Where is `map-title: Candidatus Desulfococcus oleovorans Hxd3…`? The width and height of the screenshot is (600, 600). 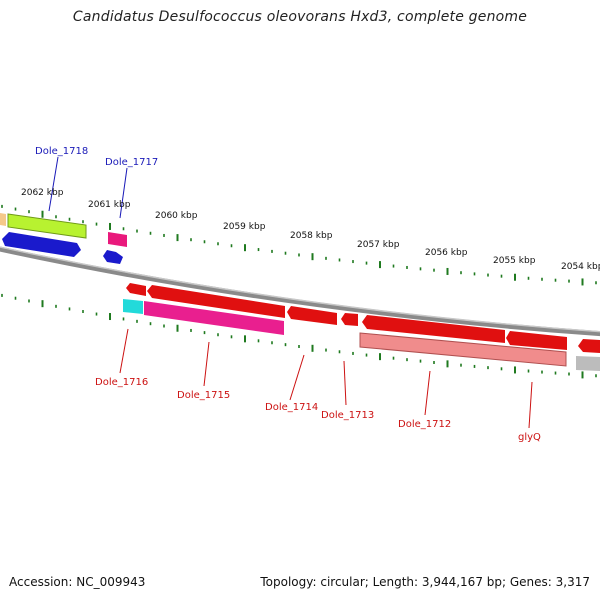 map-title: Candidatus Desulfococcus oleovorans Hxd3… is located at coordinates (300, 17).